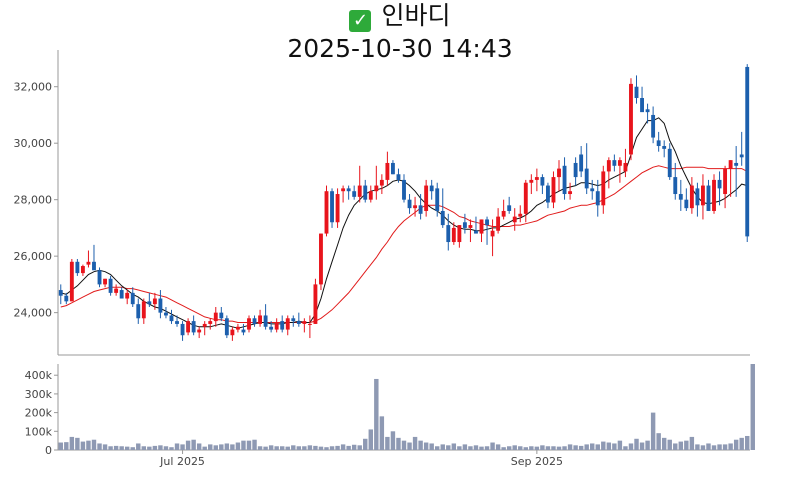 Image resolution: width=800 pixels, height=500 pixels. Describe the element at coordinates (39, 394) in the screenshot. I see `volume-y-tick-label: 300k` at that location.